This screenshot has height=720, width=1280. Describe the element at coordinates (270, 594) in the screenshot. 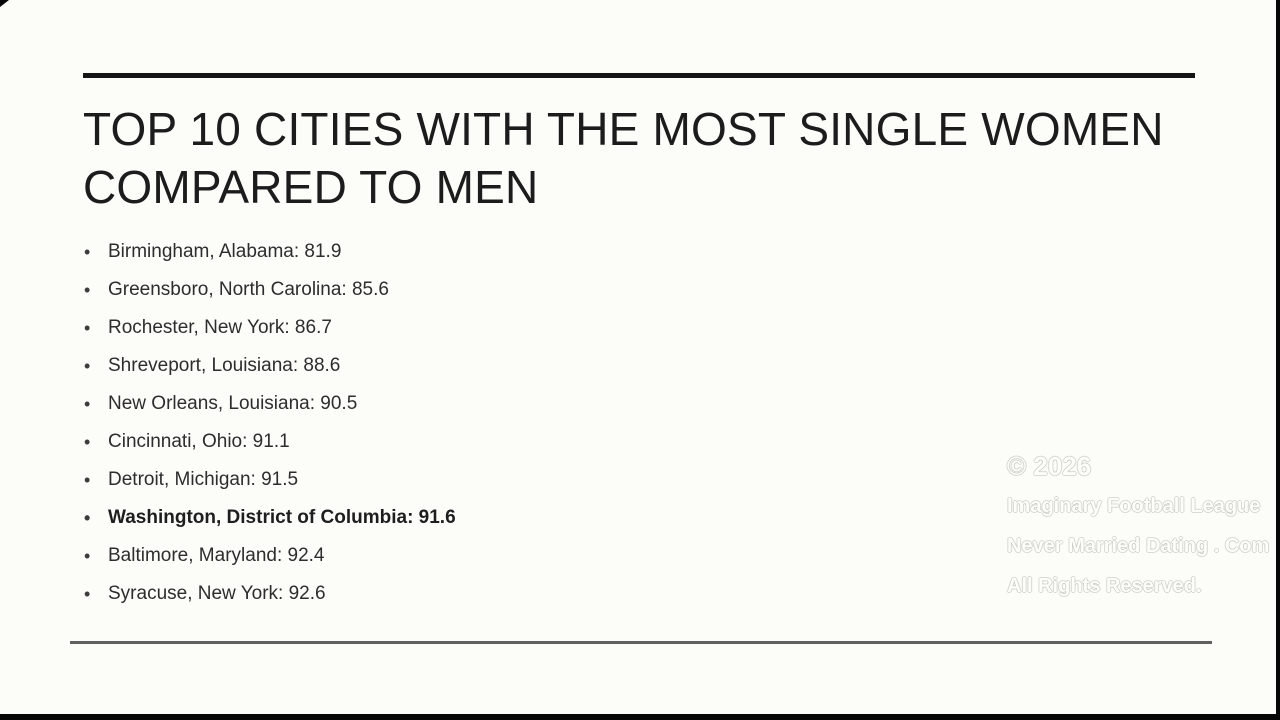

I see `list-item: Syracuse, New York: 92.6` at that location.